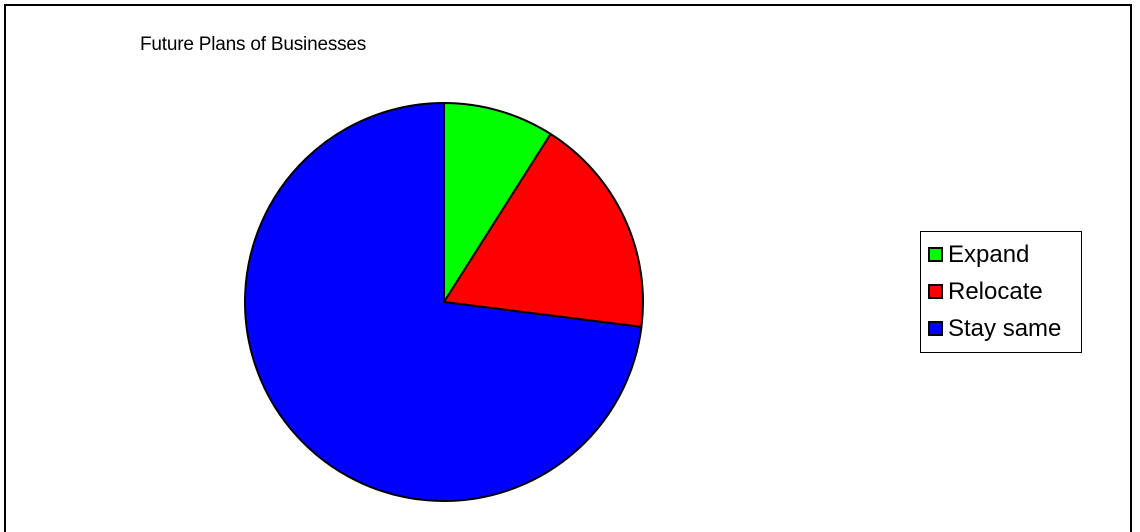 This screenshot has height=532, width=1140. Describe the element at coordinates (995, 291) in the screenshot. I see `legend-label-relocate: Relocate` at that location.